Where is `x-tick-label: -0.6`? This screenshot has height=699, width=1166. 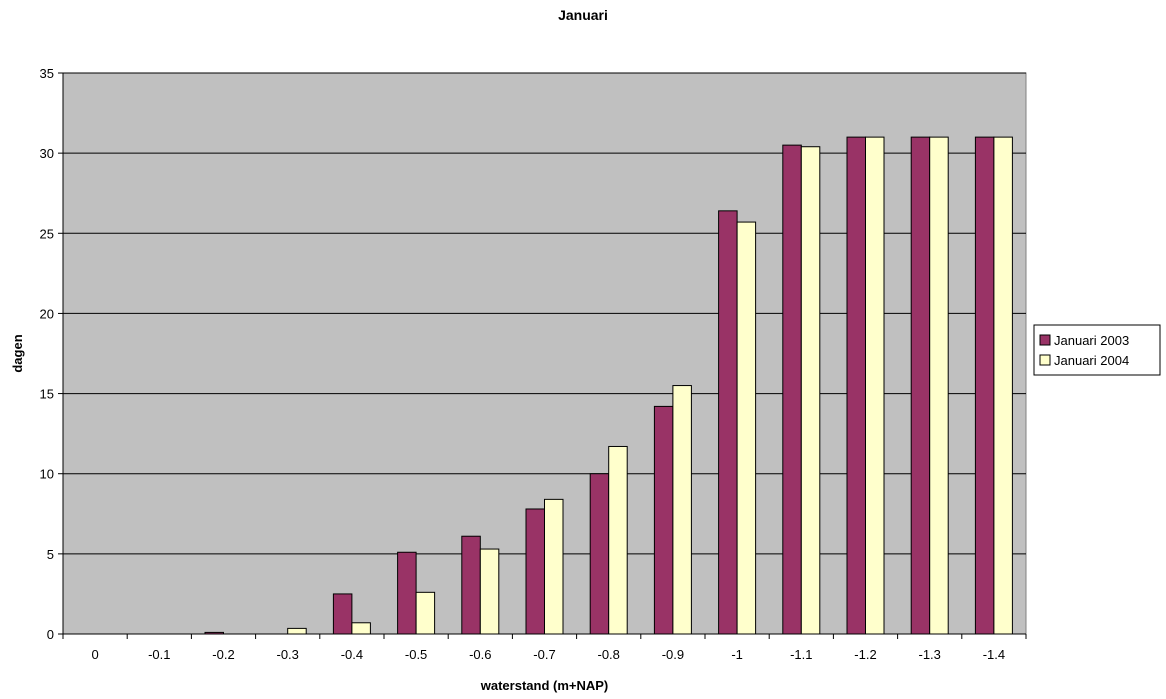
x-tick-label: -0.6 is located at coordinates (480, 654).